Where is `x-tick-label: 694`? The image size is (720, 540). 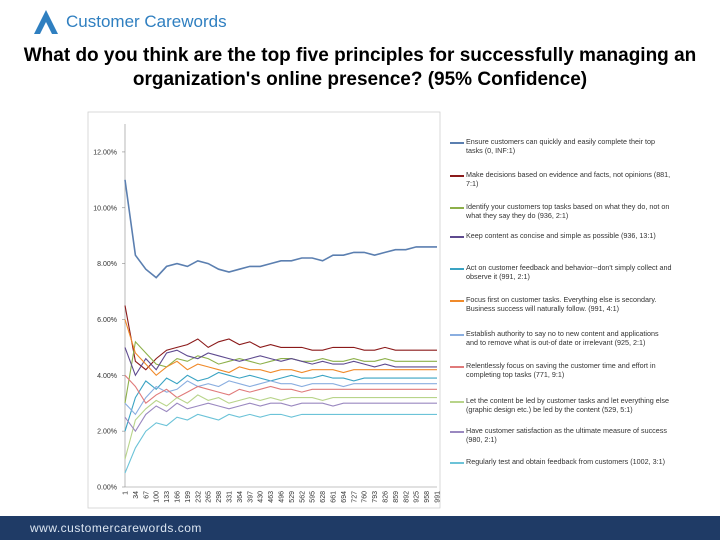
x-tick-label: 694 is located at coordinates (344, 497).